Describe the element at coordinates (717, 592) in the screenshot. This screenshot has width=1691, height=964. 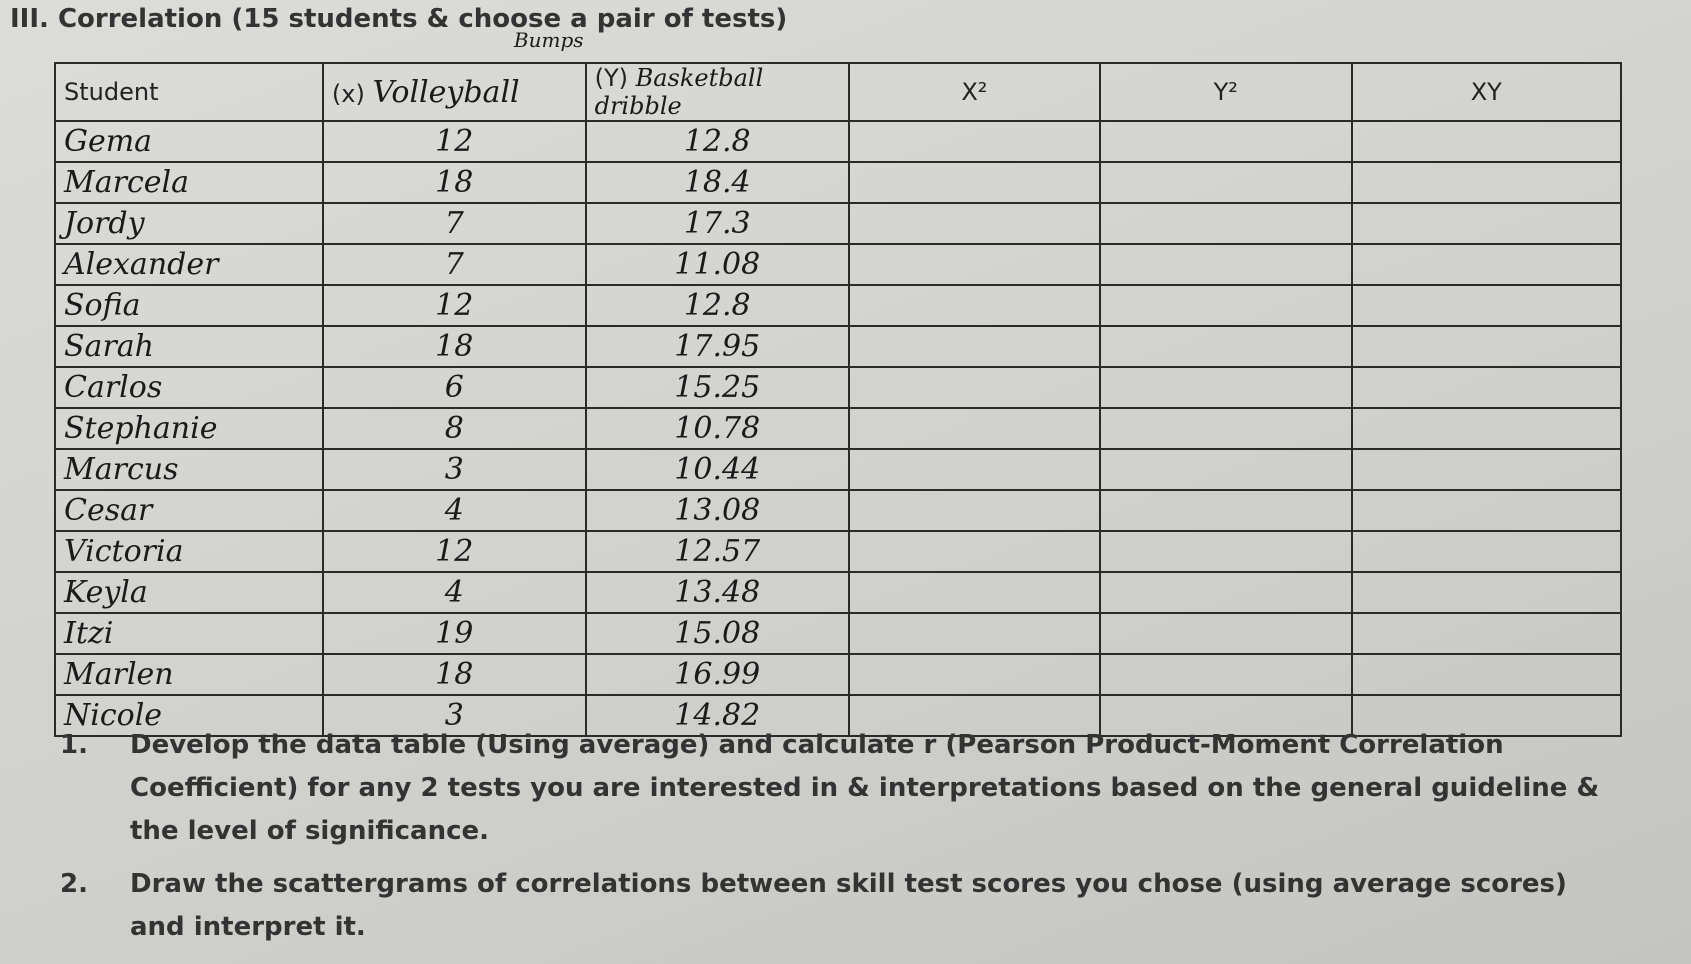
I see `score-cell: 13.48` at that location.